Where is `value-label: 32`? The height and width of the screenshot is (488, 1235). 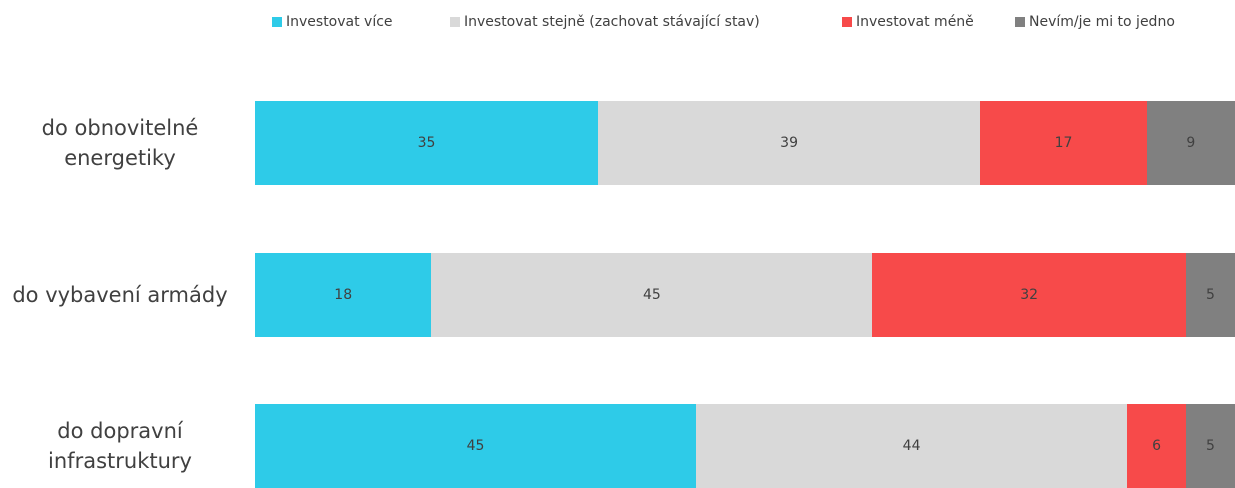 value-label: 32 is located at coordinates (1029, 295).